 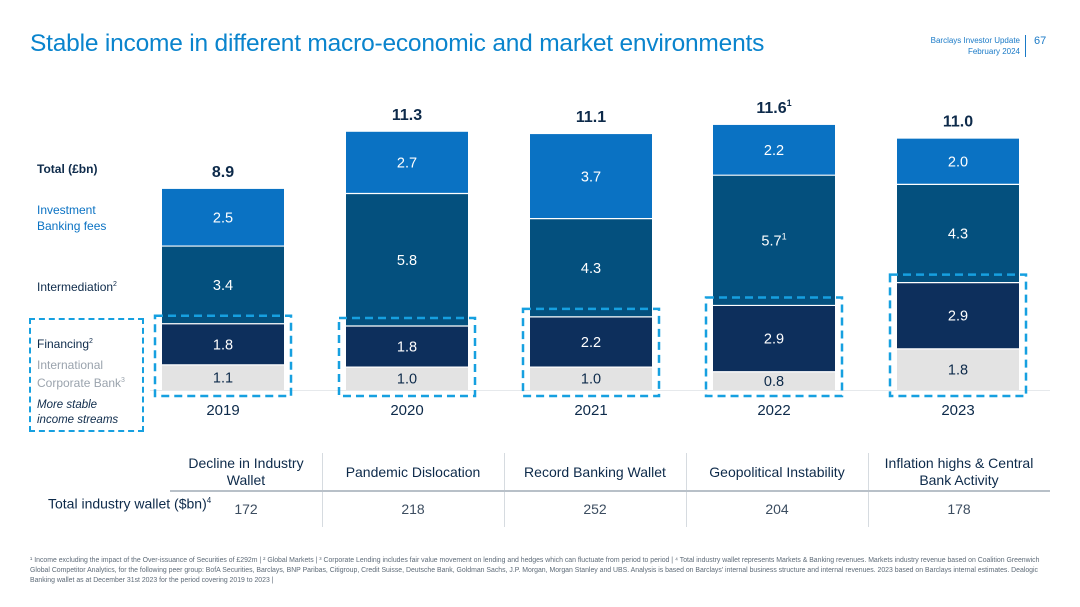 What do you see at coordinates (959, 471) in the screenshot?
I see `table-header: Inflation highs & Central Bank Activity` at bounding box center [959, 471].